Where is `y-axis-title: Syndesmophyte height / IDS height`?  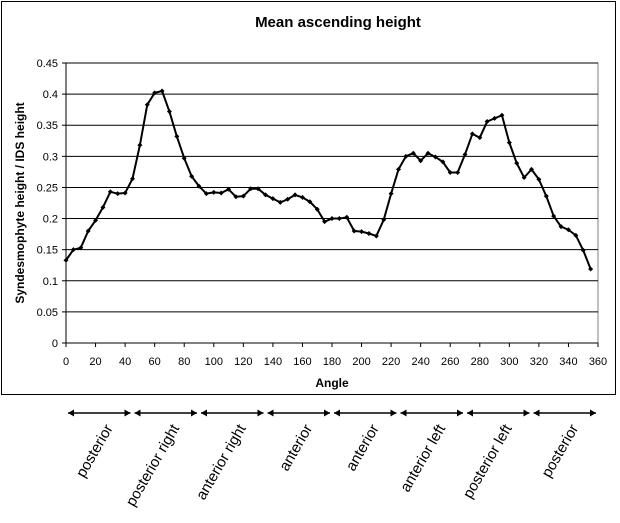
y-axis-title: Syndesmophyte height / IDS height is located at coordinates (20, 202).